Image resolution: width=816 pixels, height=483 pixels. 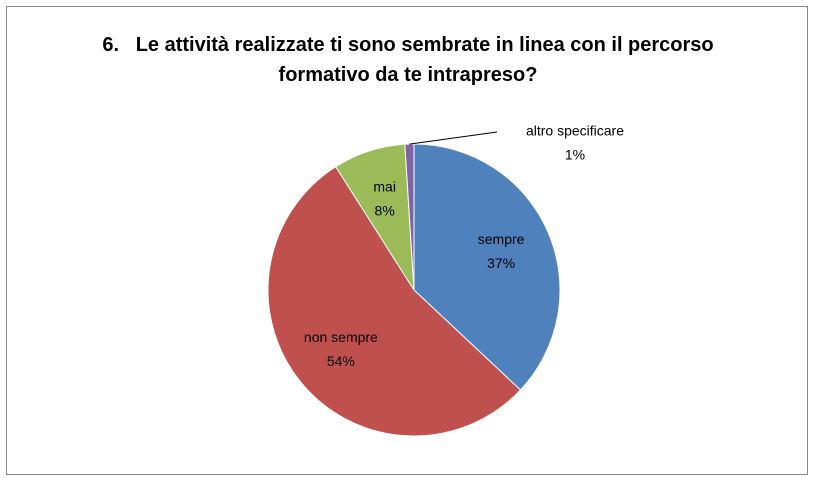 What do you see at coordinates (575, 131) in the screenshot?
I see `slice-label: altro specificare` at bounding box center [575, 131].